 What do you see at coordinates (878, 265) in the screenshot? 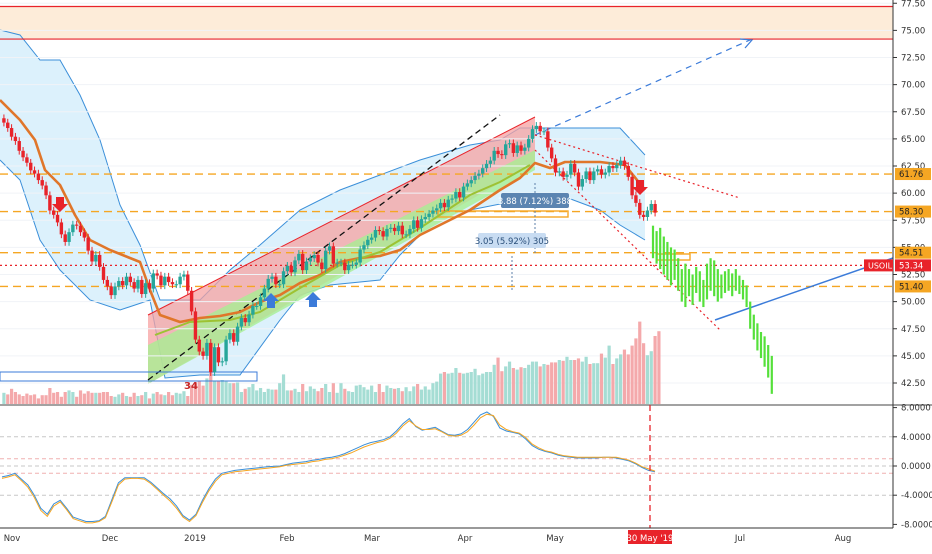
I see `symbol-tag` at bounding box center [878, 265].